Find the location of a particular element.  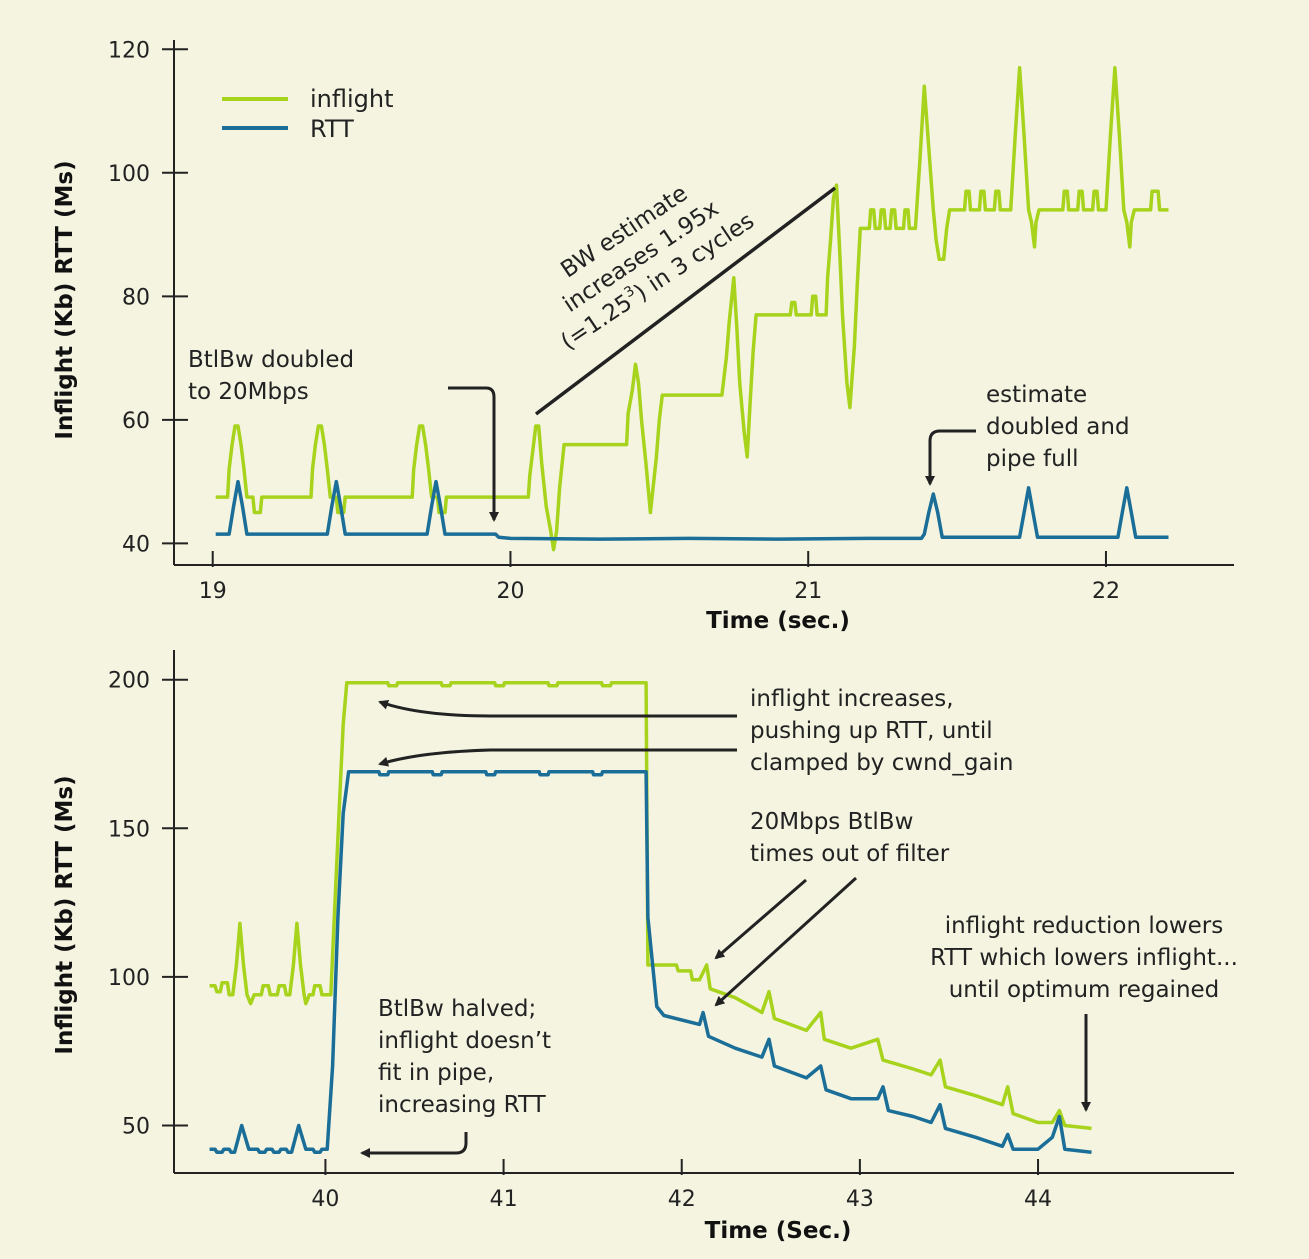

series-line-rtt is located at coordinates (692, 510).